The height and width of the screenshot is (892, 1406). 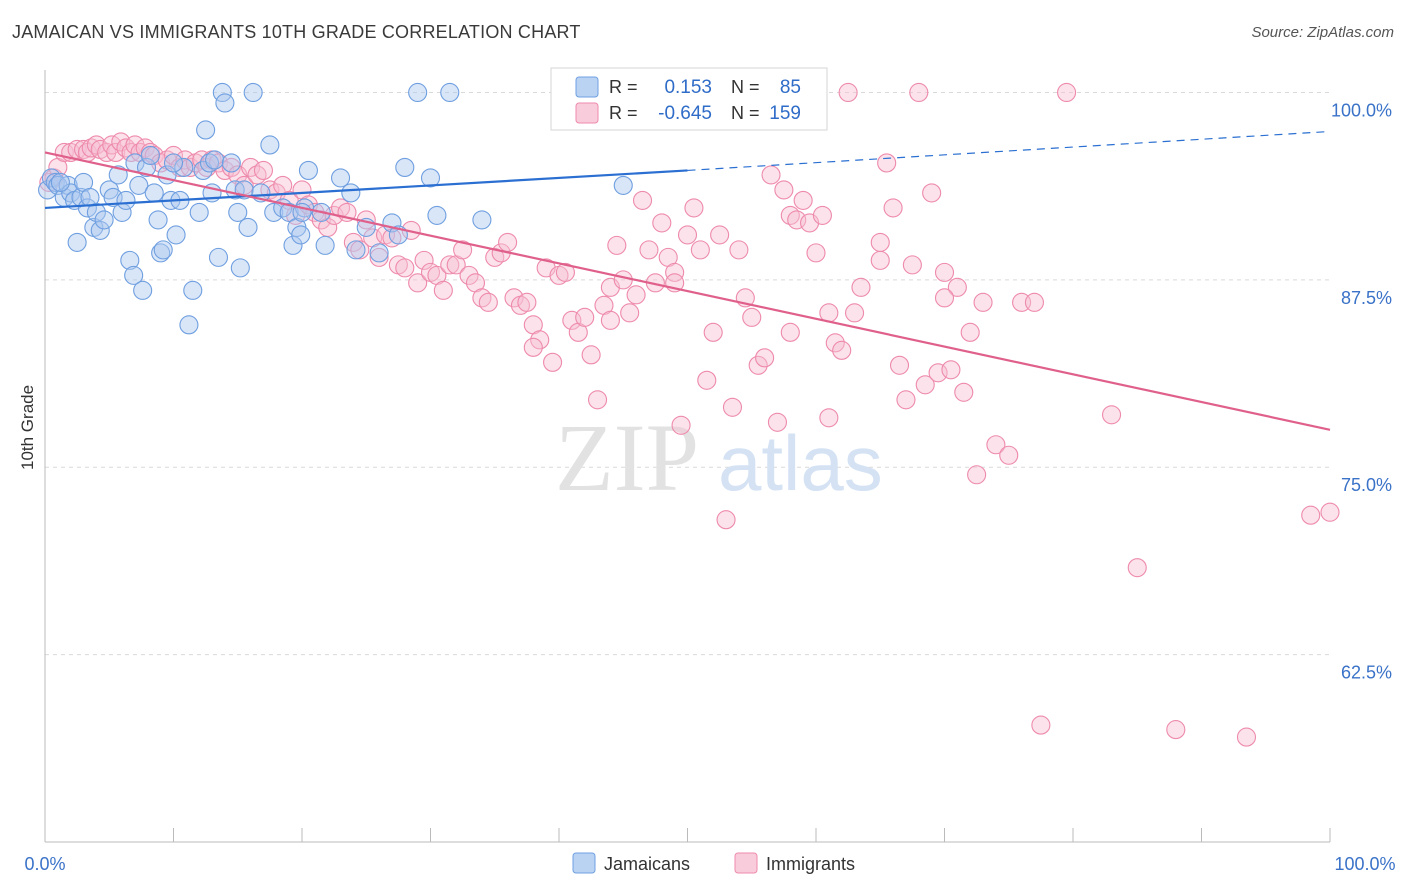 I want to click on watermark-atlas: atlas, so click(x=800, y=463).